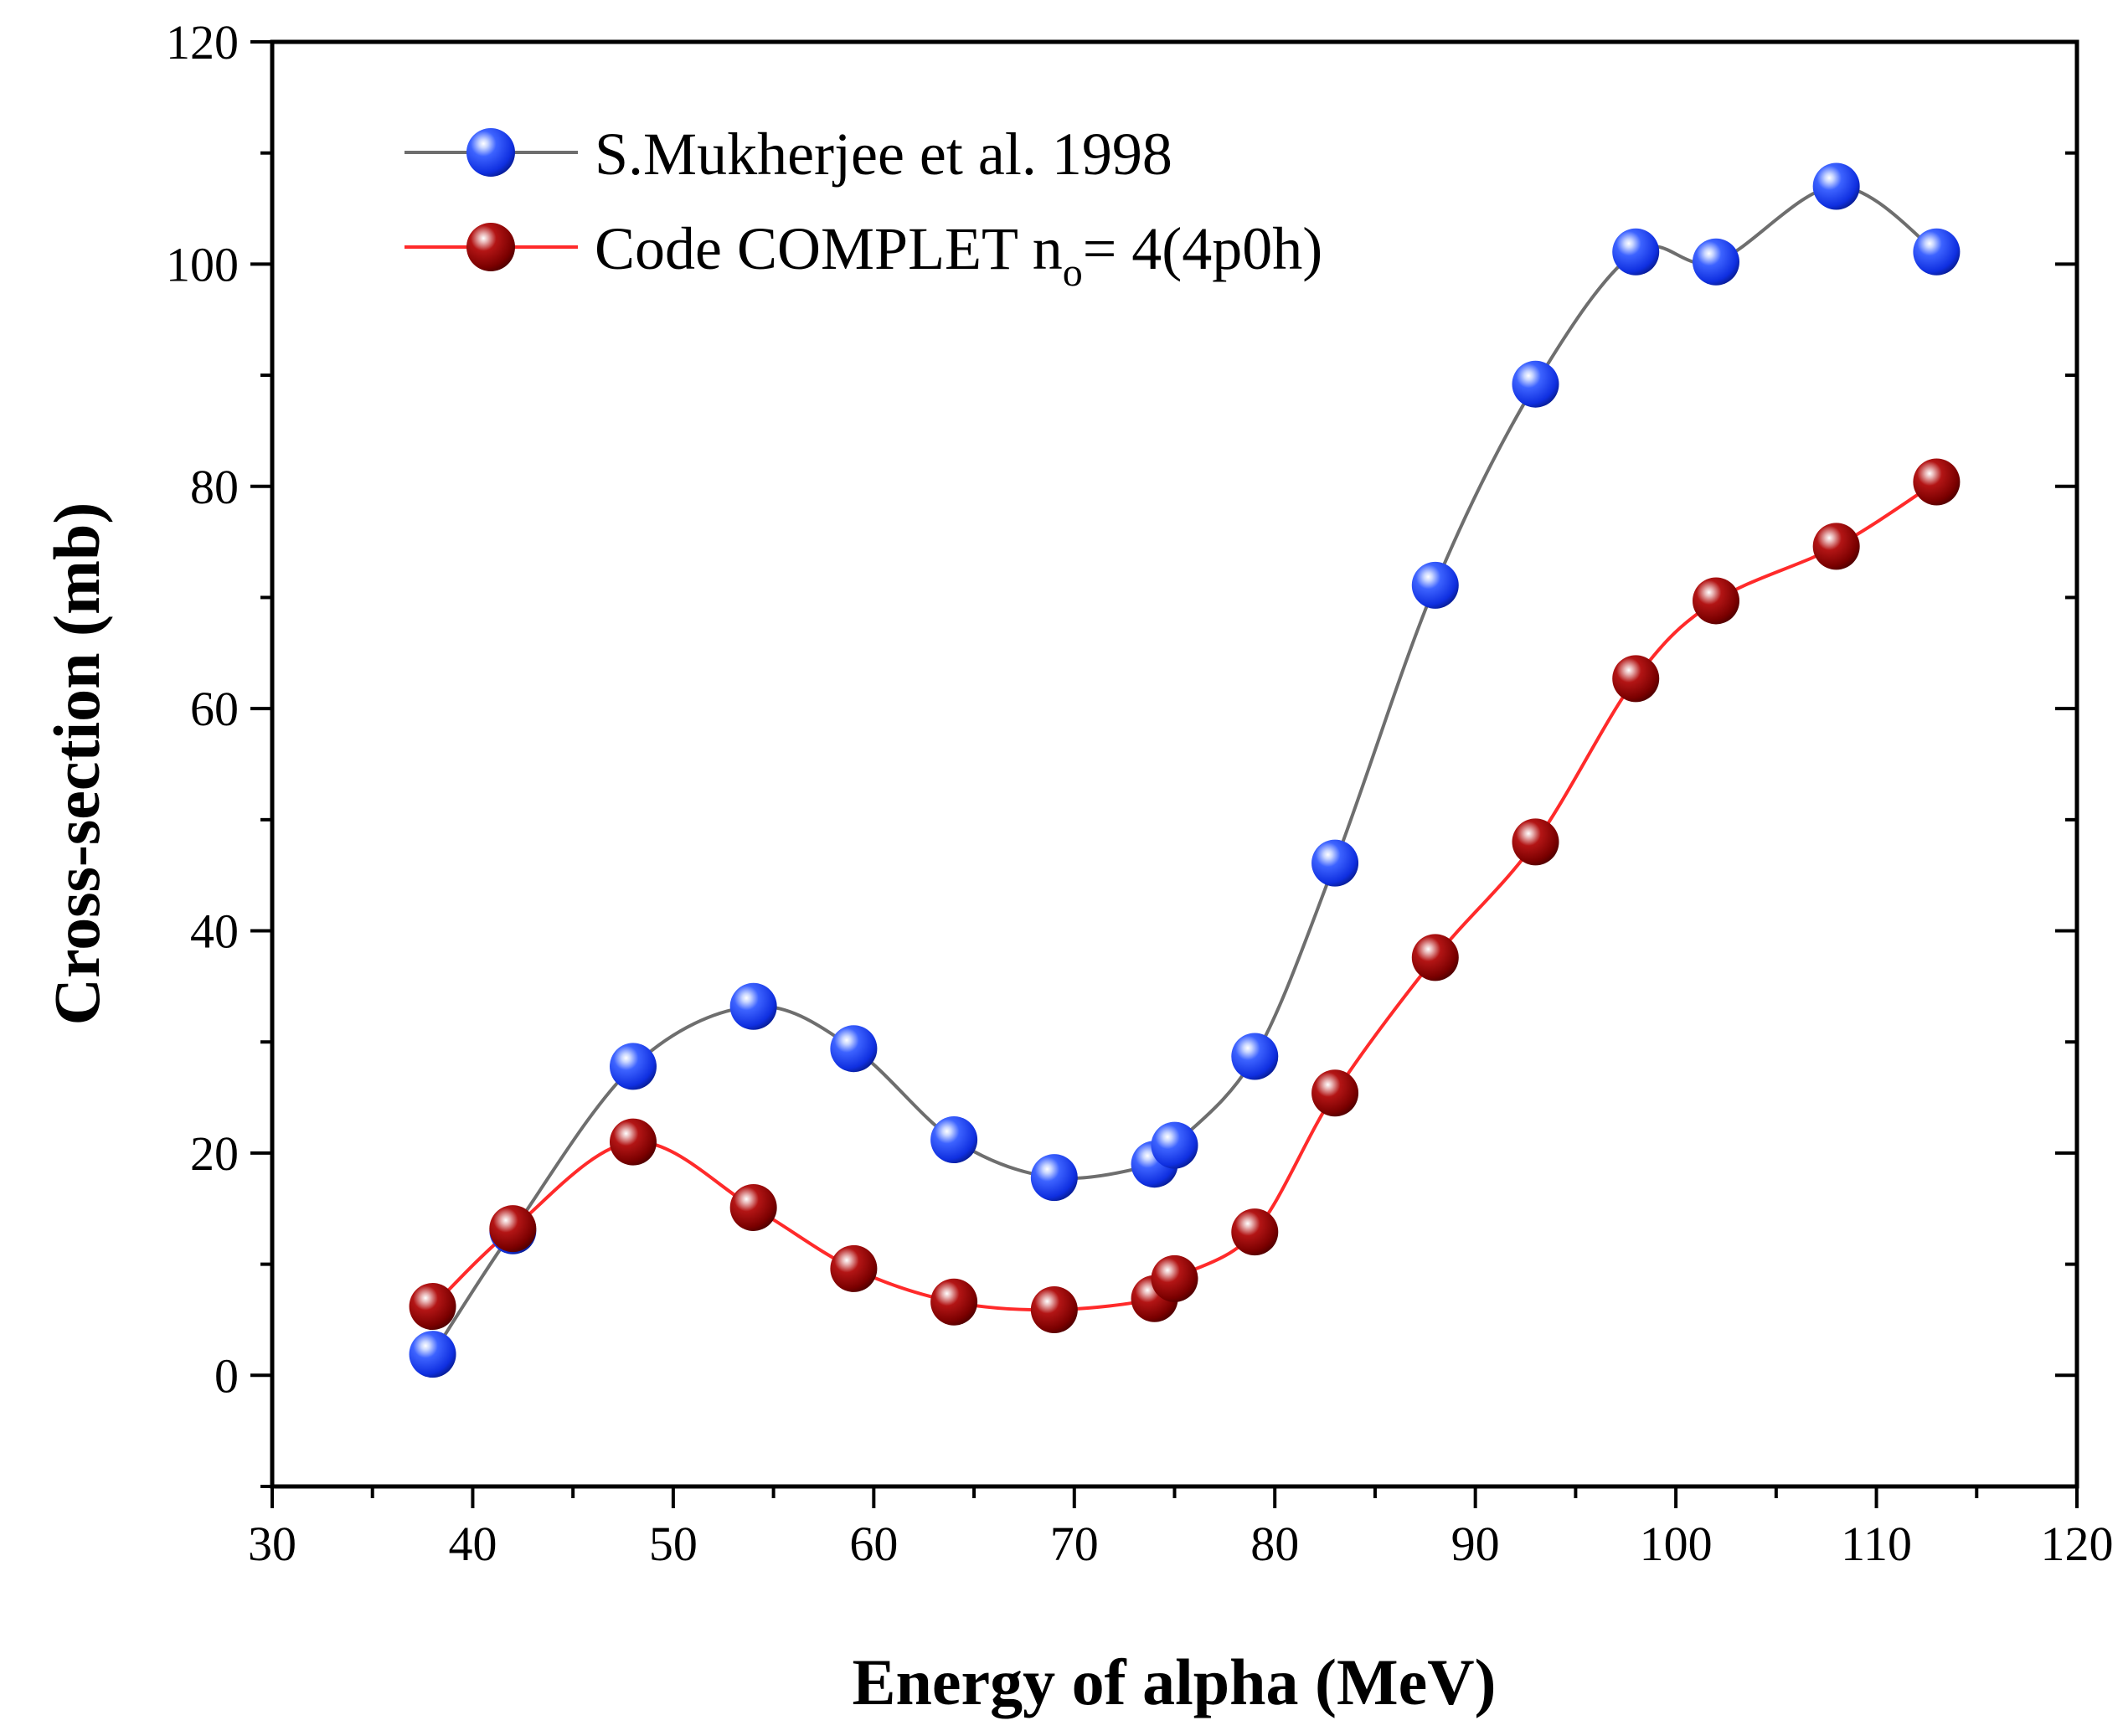 This screenshot has width=2123, height=1736. Describe the element at coordinates (214, 931) in the screenshot. I see `y-tick-label: 40` at that location.